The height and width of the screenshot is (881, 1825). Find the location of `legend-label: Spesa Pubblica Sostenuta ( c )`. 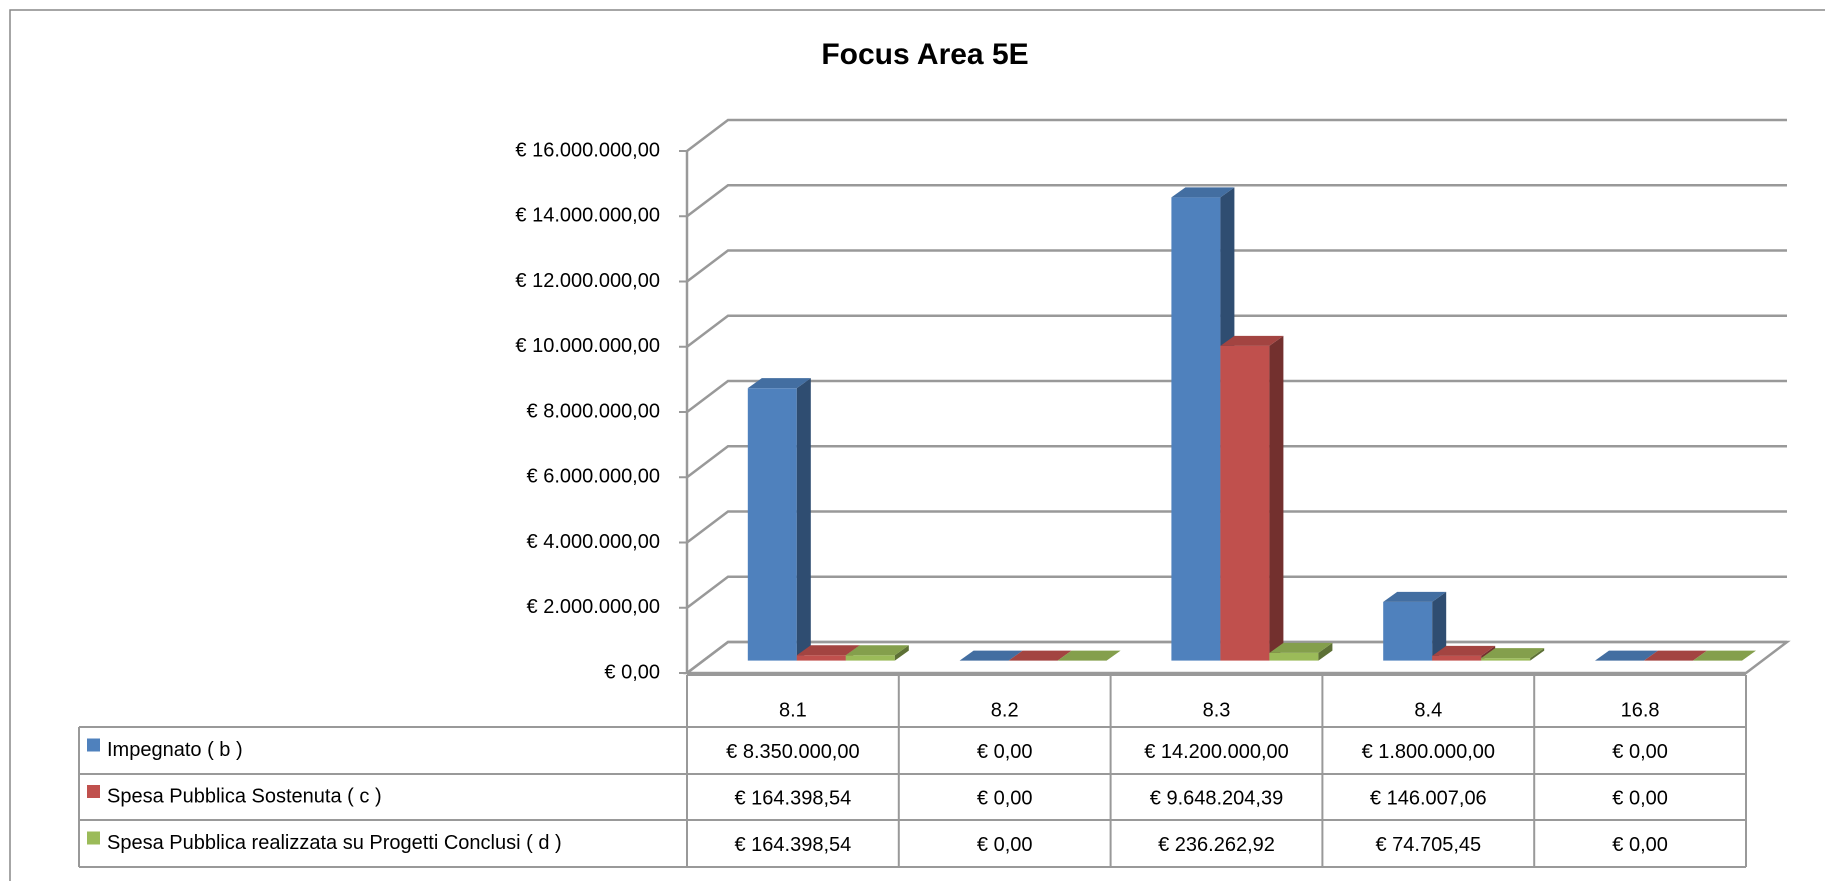

legend-label: Spesa Pubblica Sostenuta ( c ) is located at coordinates (244, 796).